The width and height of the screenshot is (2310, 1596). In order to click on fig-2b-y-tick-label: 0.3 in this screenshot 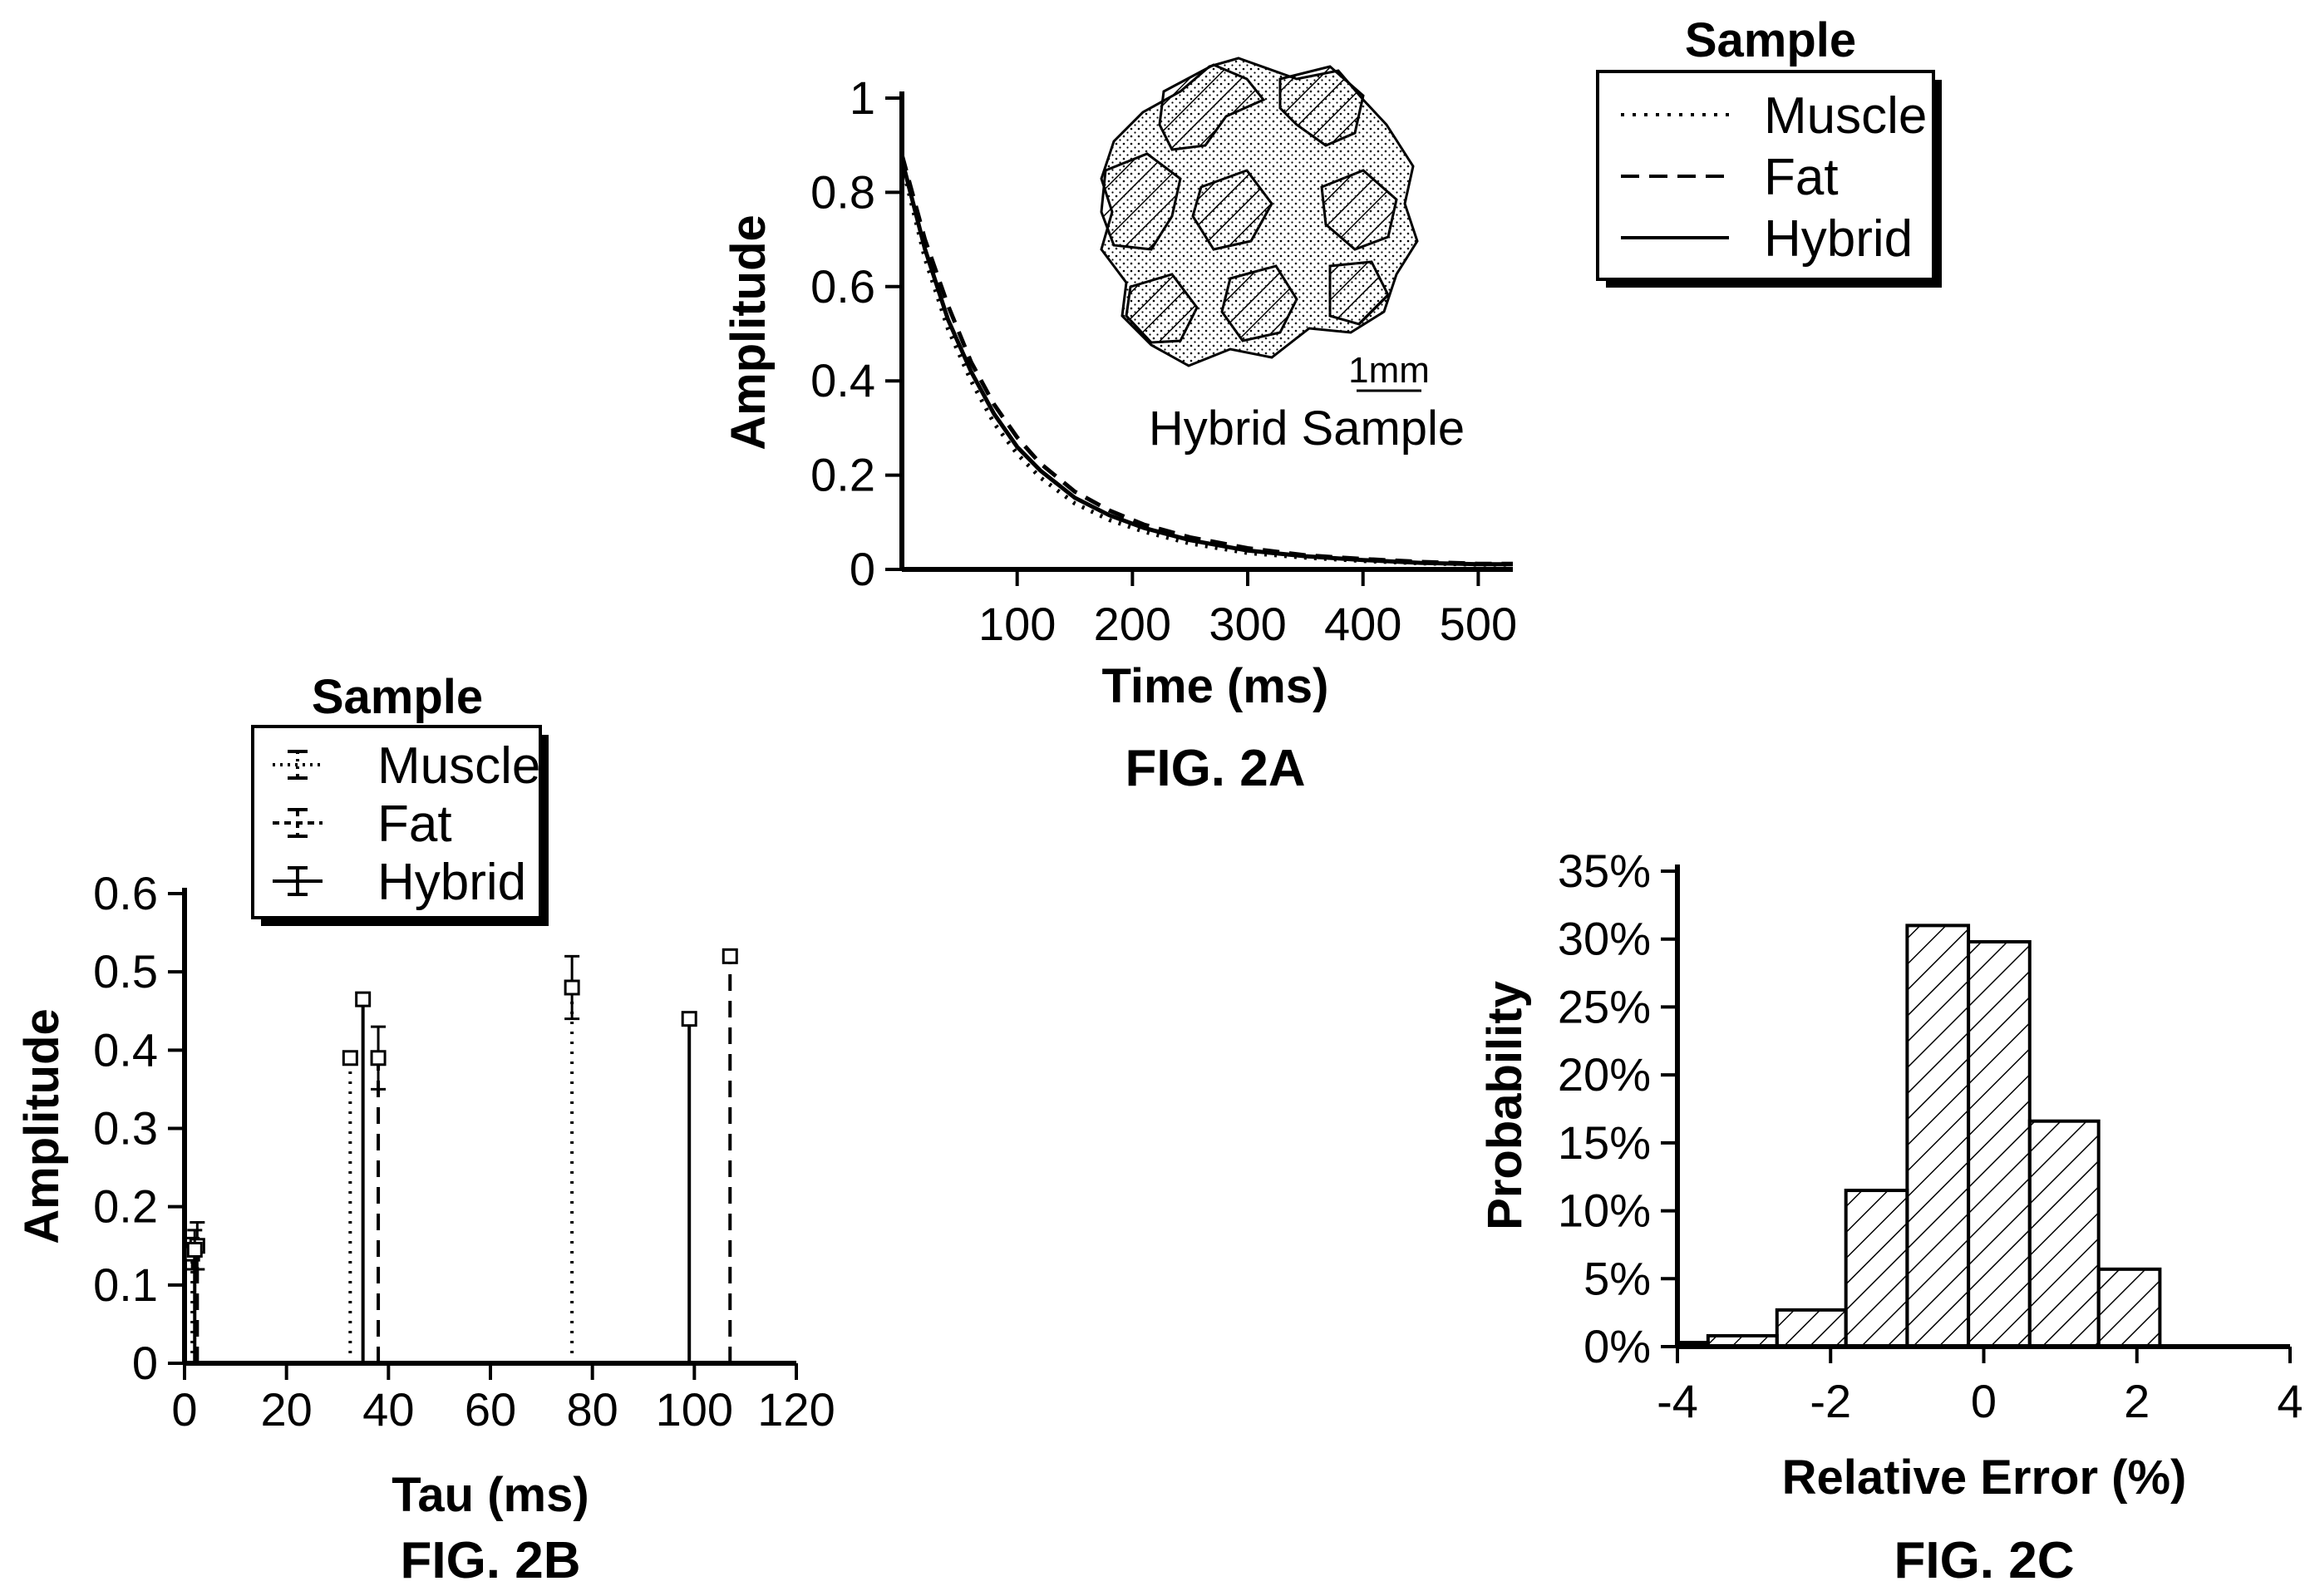, I will do `click(126, 1128)`.